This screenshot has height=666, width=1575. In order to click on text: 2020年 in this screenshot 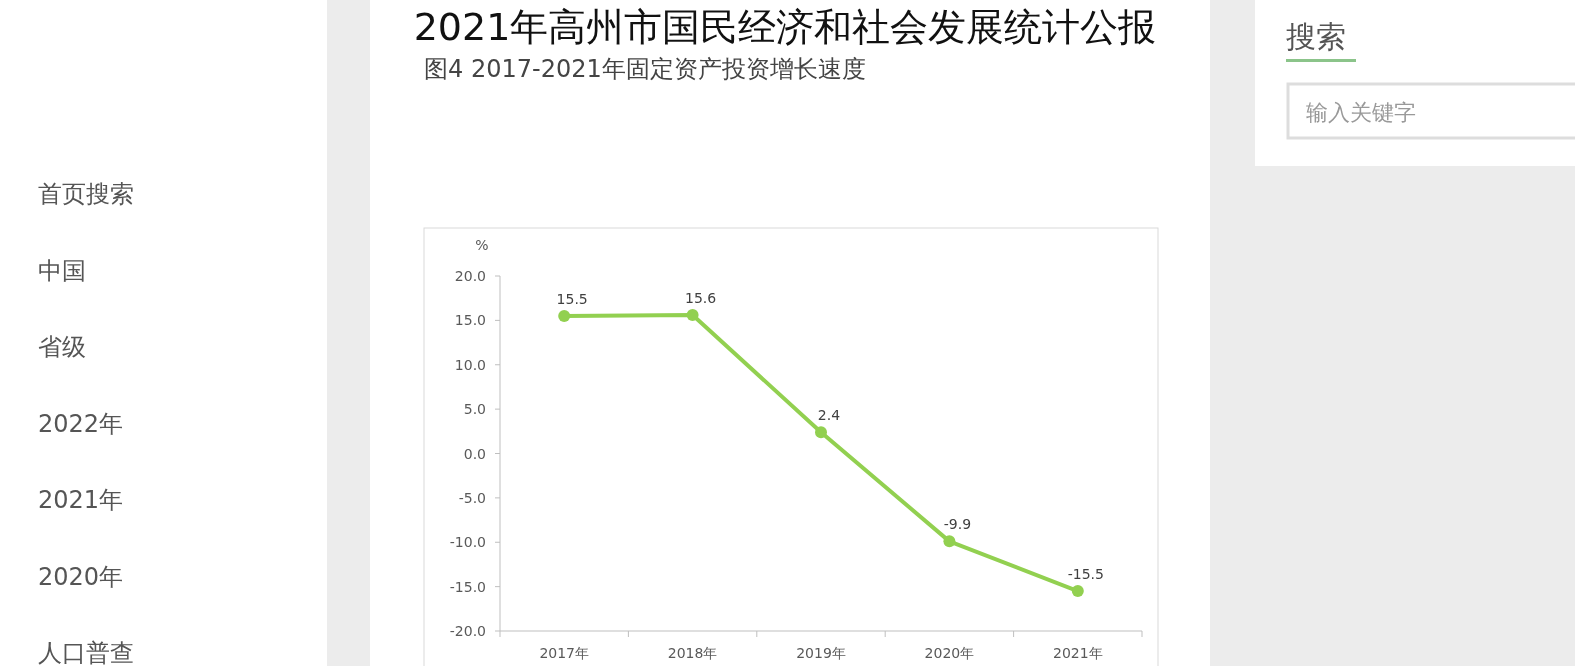, I will do `click(81, 576)`.